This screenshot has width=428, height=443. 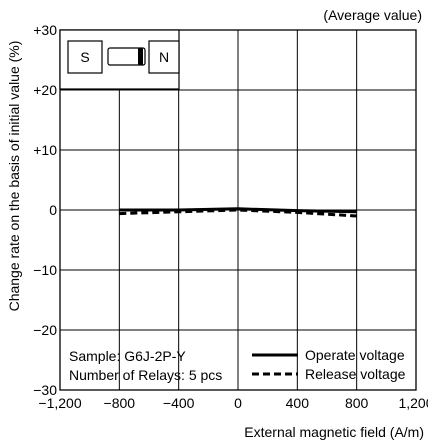 I want to click on y-tick-label: +20, so click(x=45, y=90).